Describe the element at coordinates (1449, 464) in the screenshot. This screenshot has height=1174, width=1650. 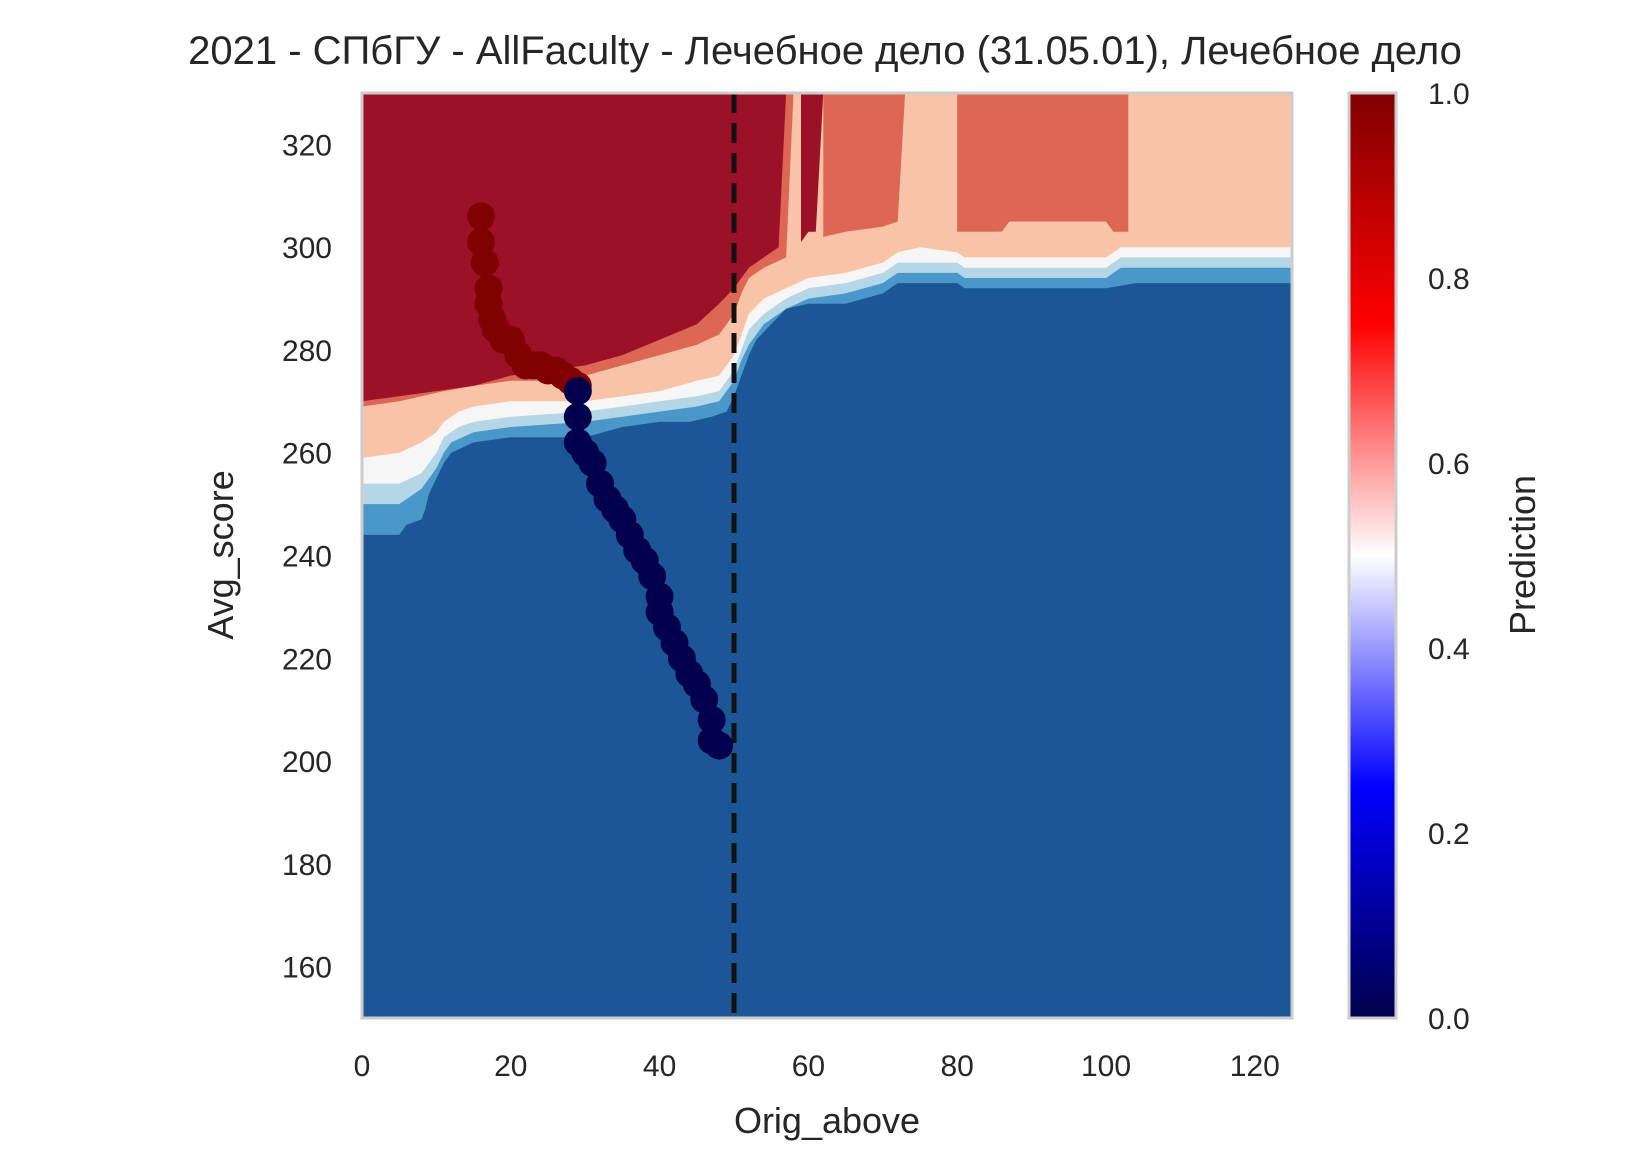
I see `colorbar-tick-label: 0.6` at that location.